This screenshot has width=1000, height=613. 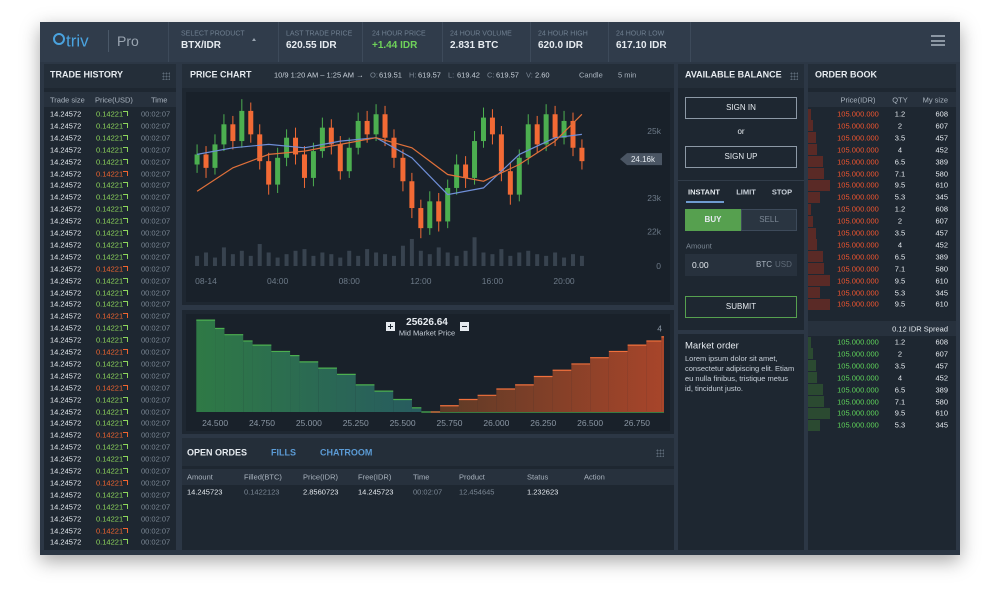 What do you see at coordinates (782, 192) in the screenshot?
I see `order-tab: STOP` at bounding box center [782, 192].